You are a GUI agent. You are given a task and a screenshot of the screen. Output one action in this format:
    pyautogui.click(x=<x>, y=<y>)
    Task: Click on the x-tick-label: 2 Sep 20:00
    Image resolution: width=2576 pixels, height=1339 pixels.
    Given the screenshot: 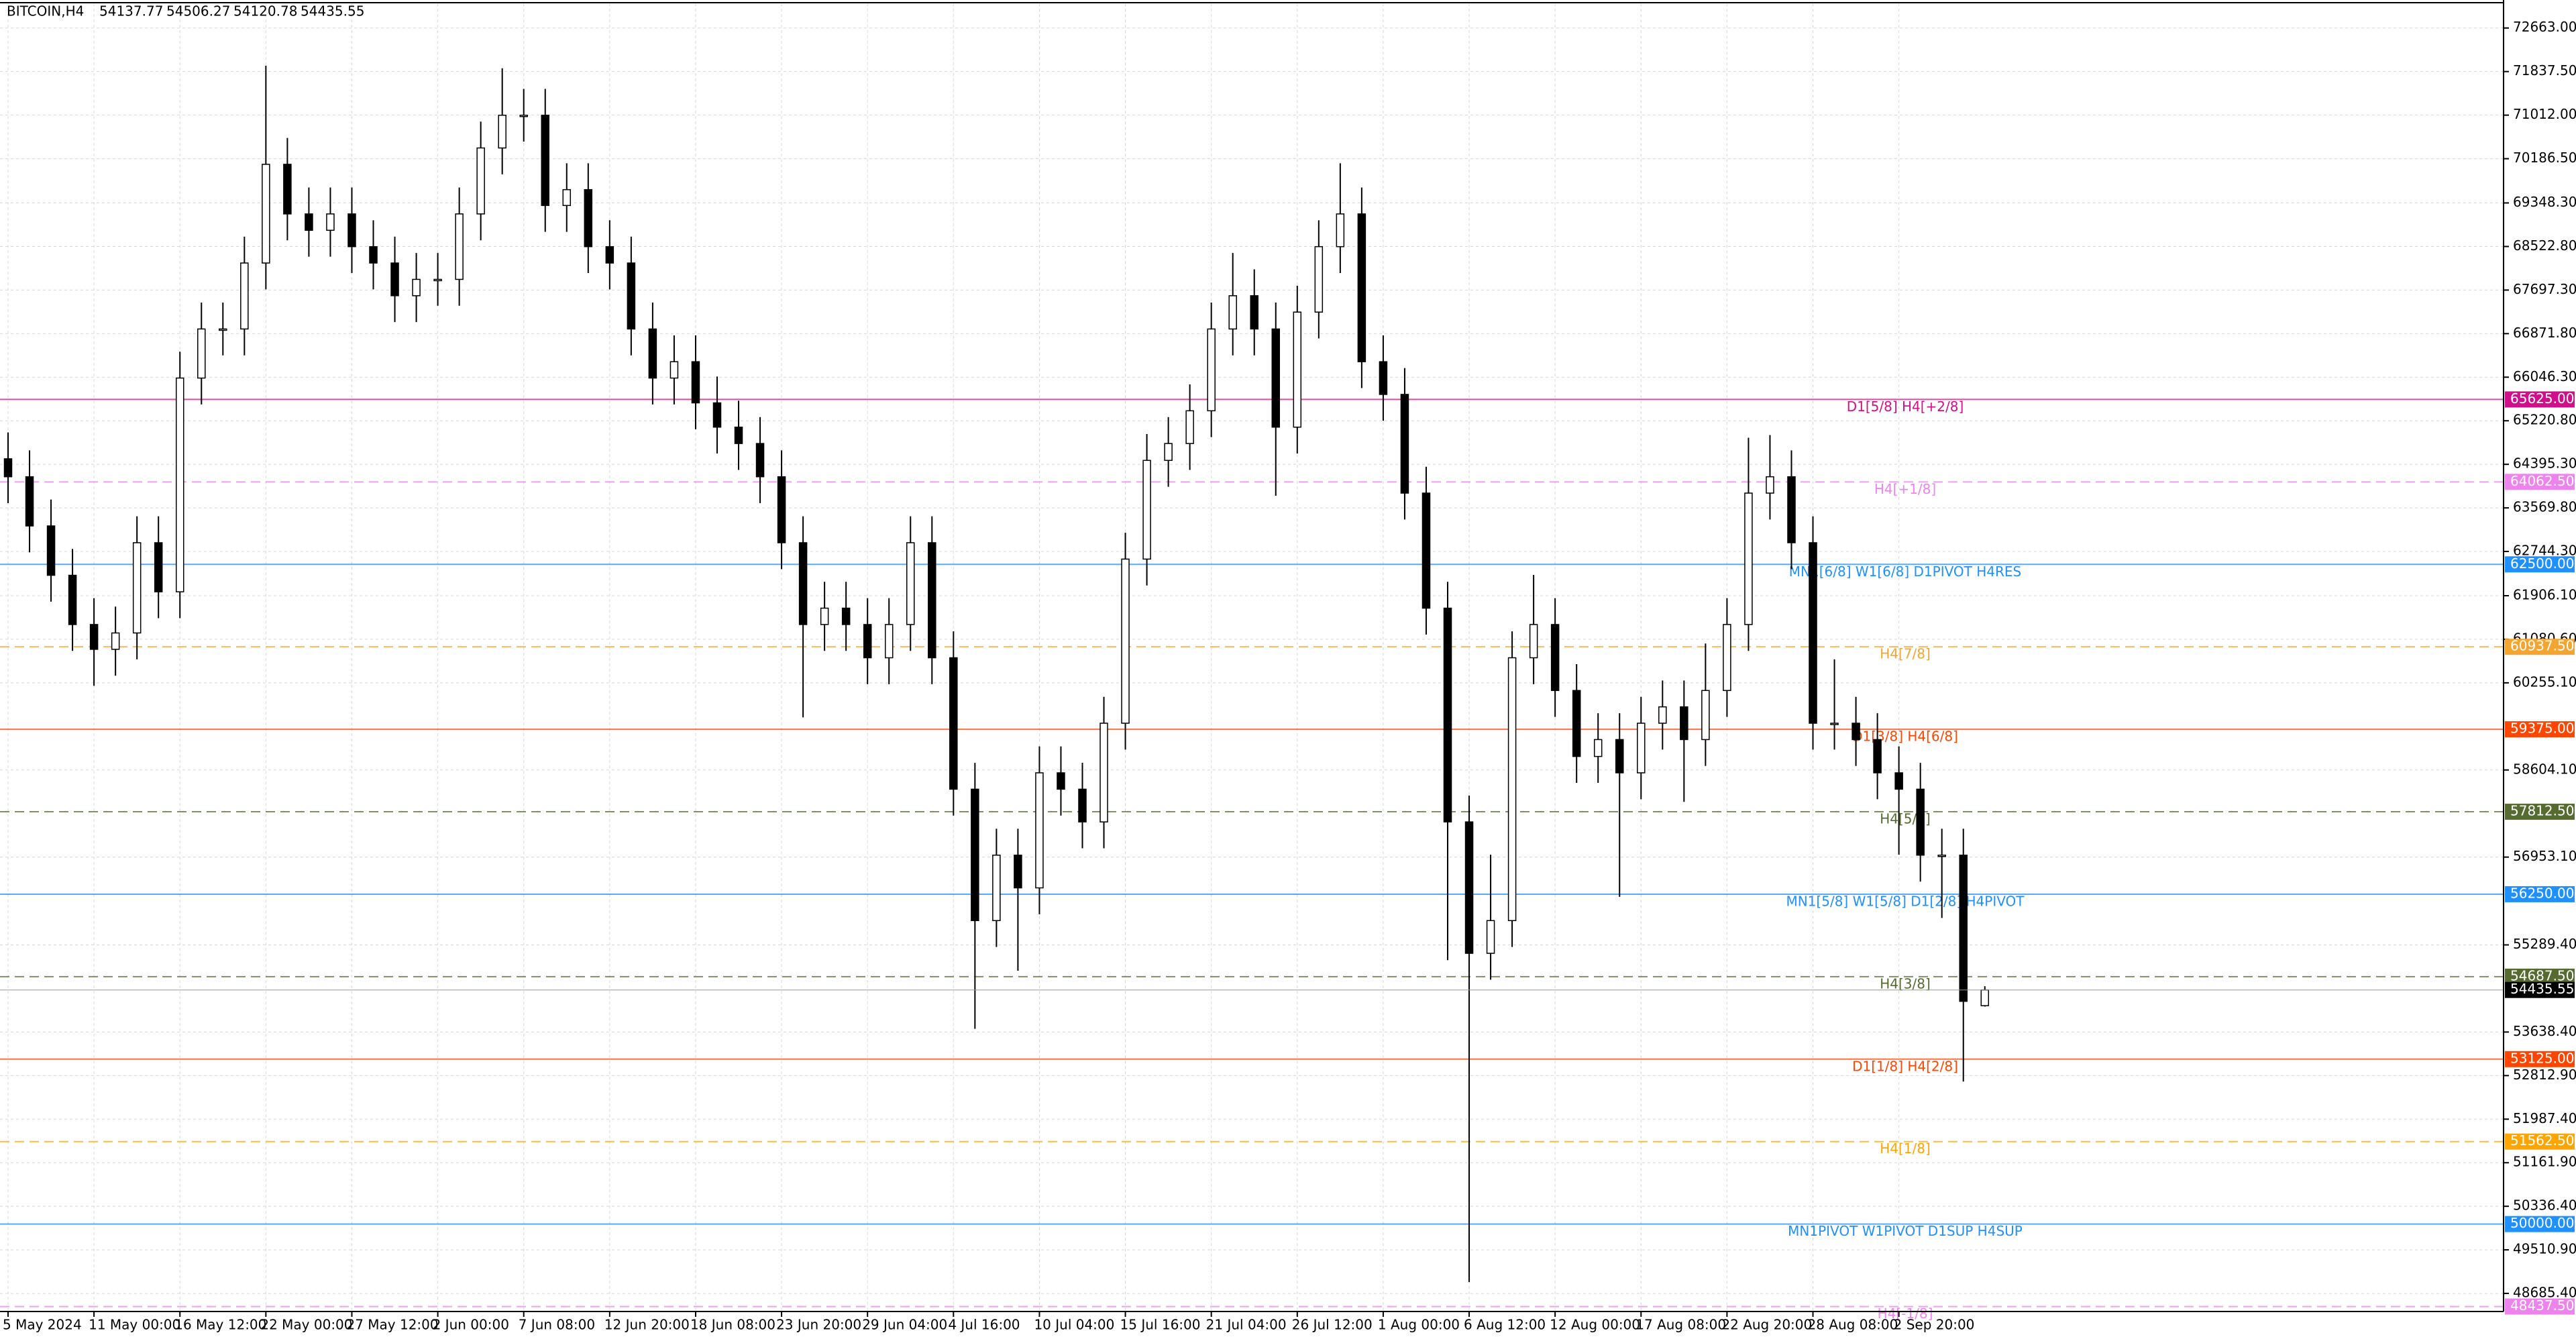 What is the action you would take?
    pyautogui.click(x=1934, y=1325)
    